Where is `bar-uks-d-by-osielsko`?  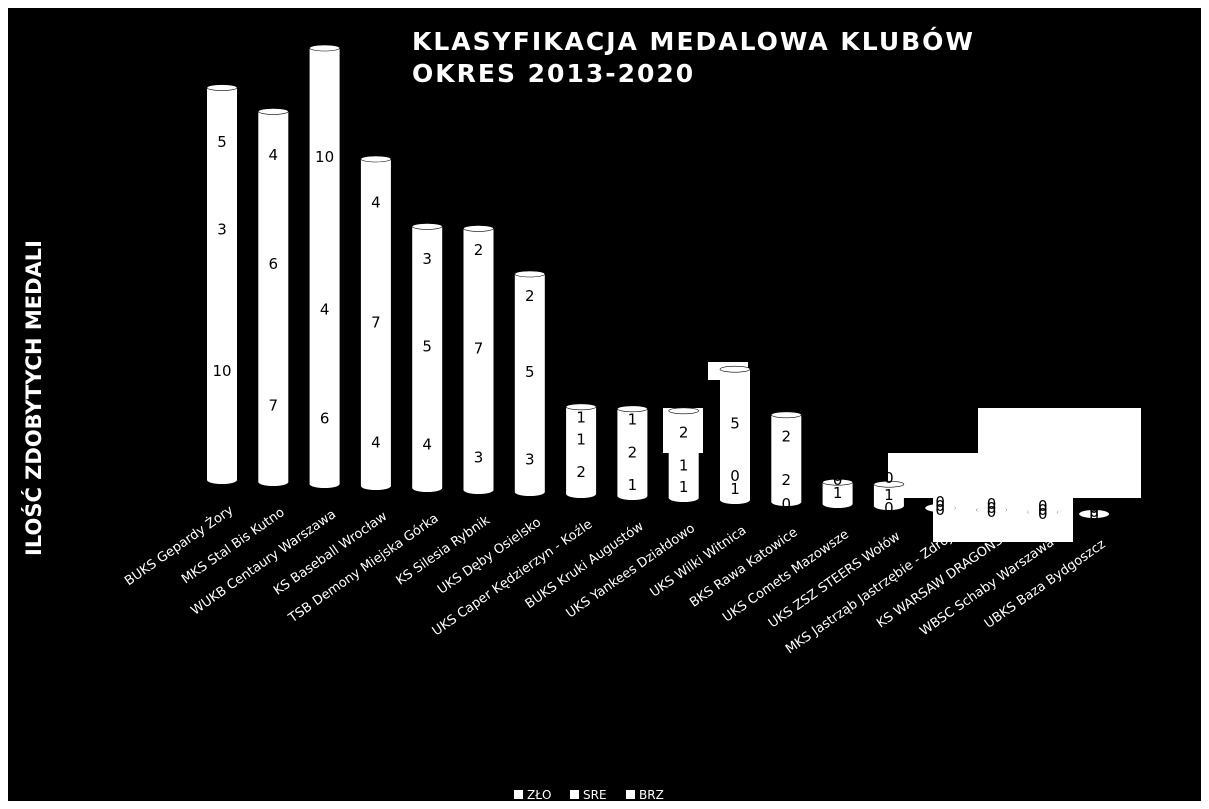
bar-uks-d-by-osielsko is located at coordinates (530, 383).